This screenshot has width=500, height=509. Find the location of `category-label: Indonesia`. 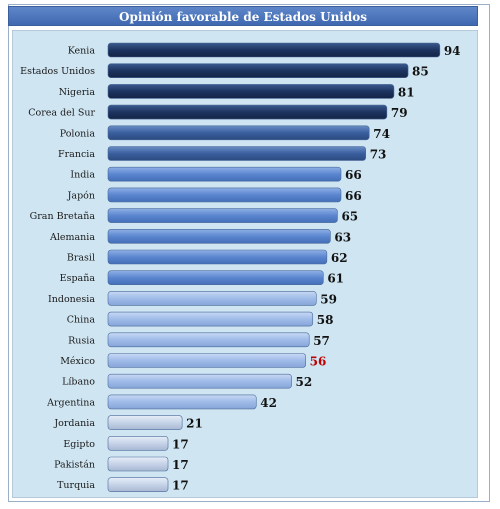

category-label: Indonesia is located at coordinates (71, 299).